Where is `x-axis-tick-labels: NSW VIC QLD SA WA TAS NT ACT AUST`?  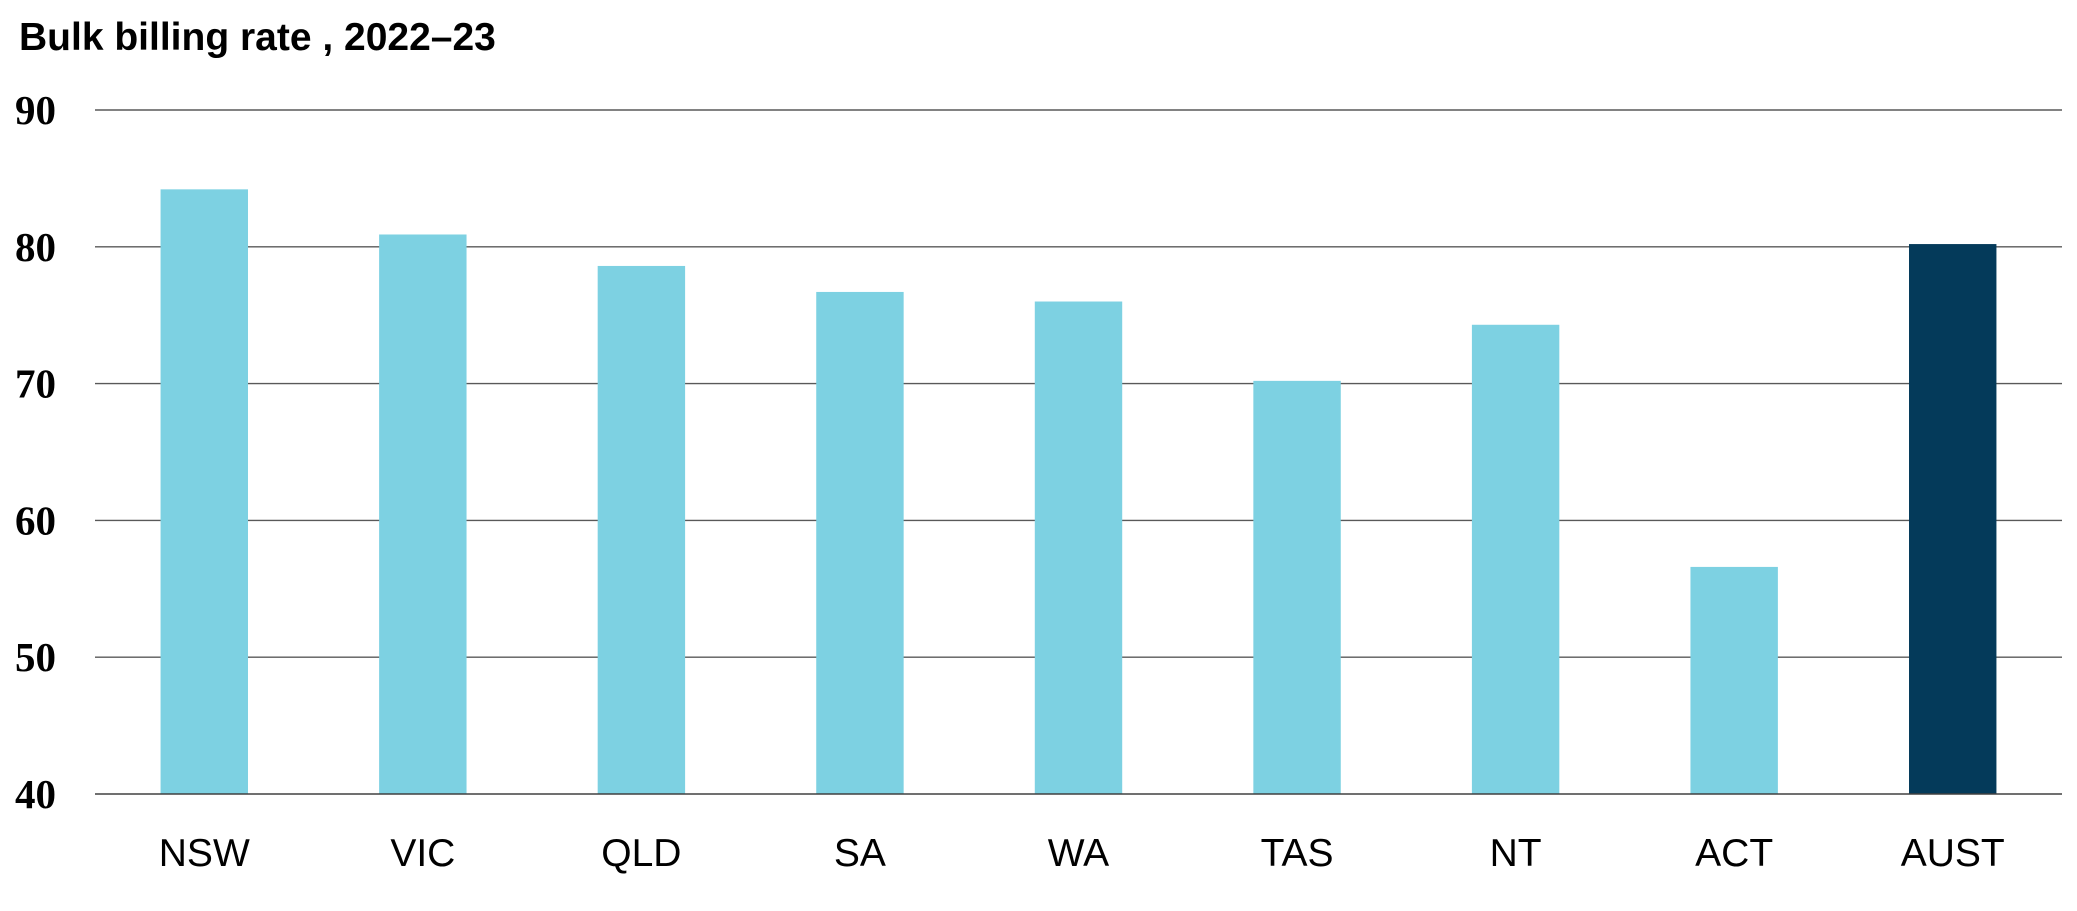 x-axis-tick-labels: NSW VIC QLD SA WA TAS NT ACT AUST is located at coordinates (1082, 853).